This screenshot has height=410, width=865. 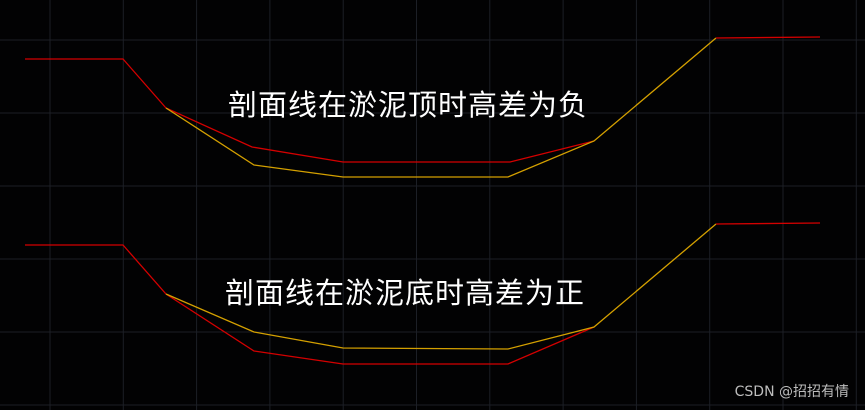 I want to click on watermark: CSDN @招招有情, so click(x=791, y=392).